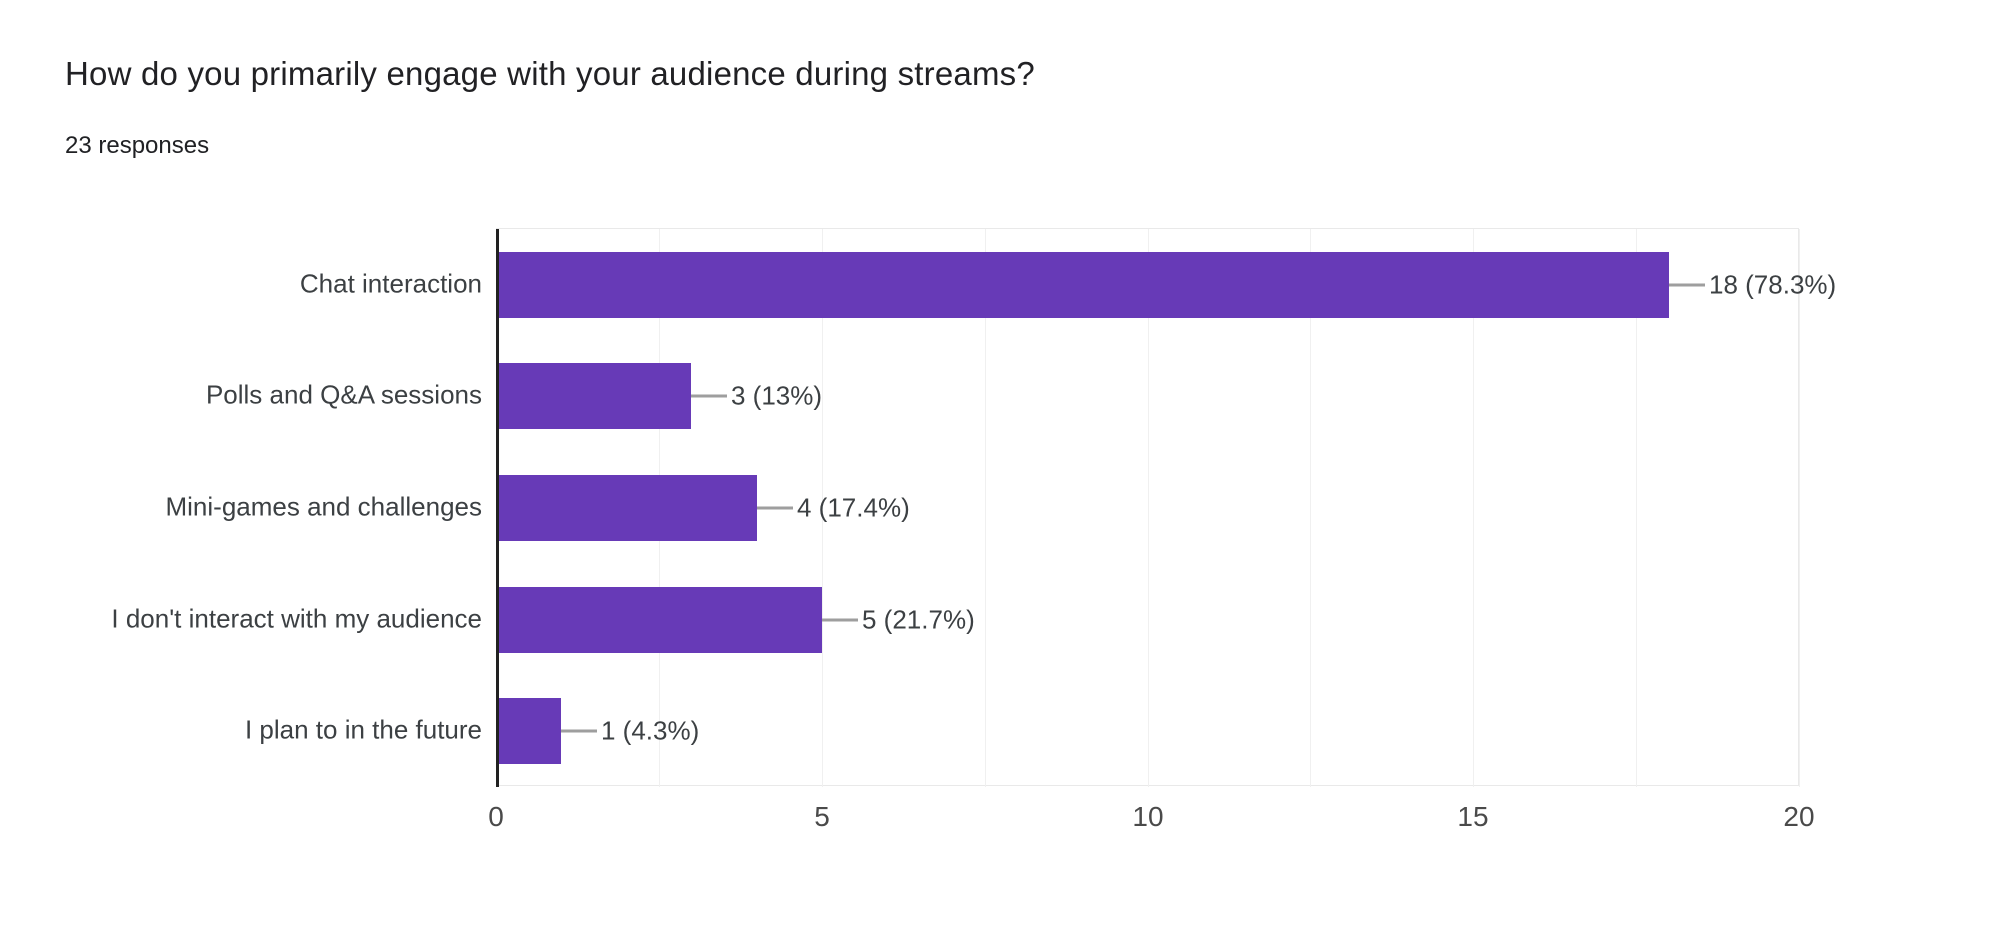 This screenshot has width=1999, height=951. Describe the element at coordinates (1148, 816) in the screenshot. I see `x-tick-label: 10` at that location.